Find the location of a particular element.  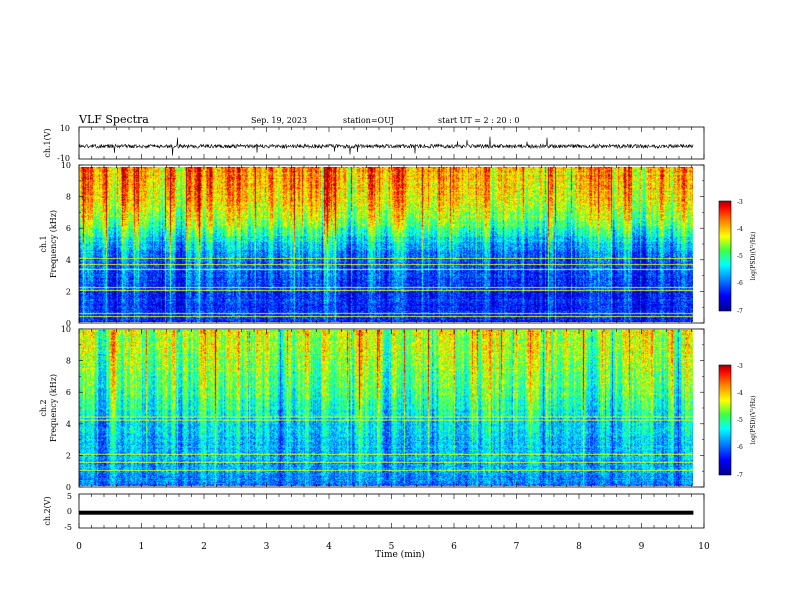

ch2-spectrogram-ylabel: Frequency (kHz) is located at coordinates (53, 408).